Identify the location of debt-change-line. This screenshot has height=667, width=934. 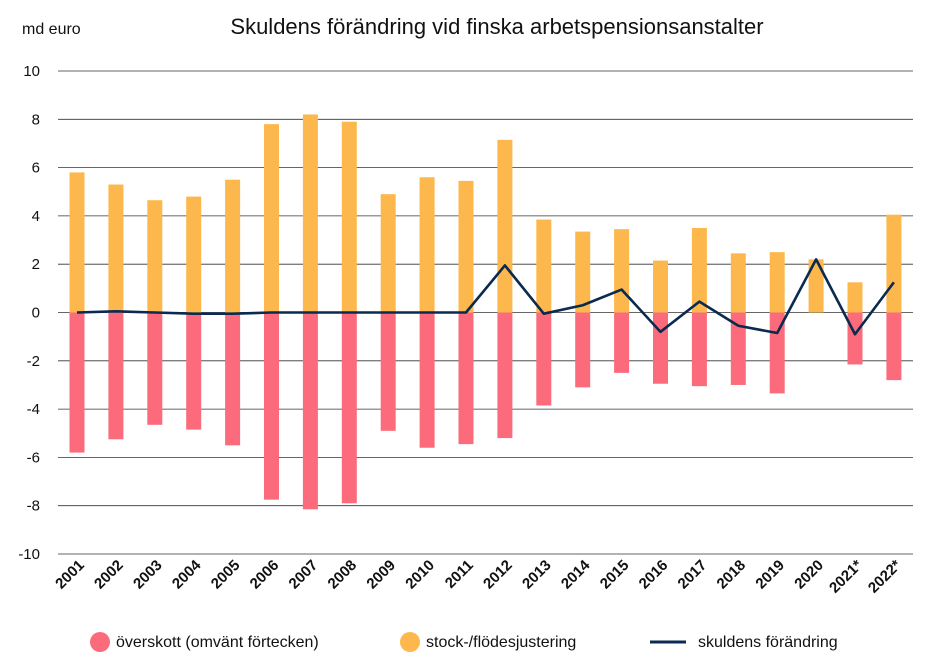
(485, 297).